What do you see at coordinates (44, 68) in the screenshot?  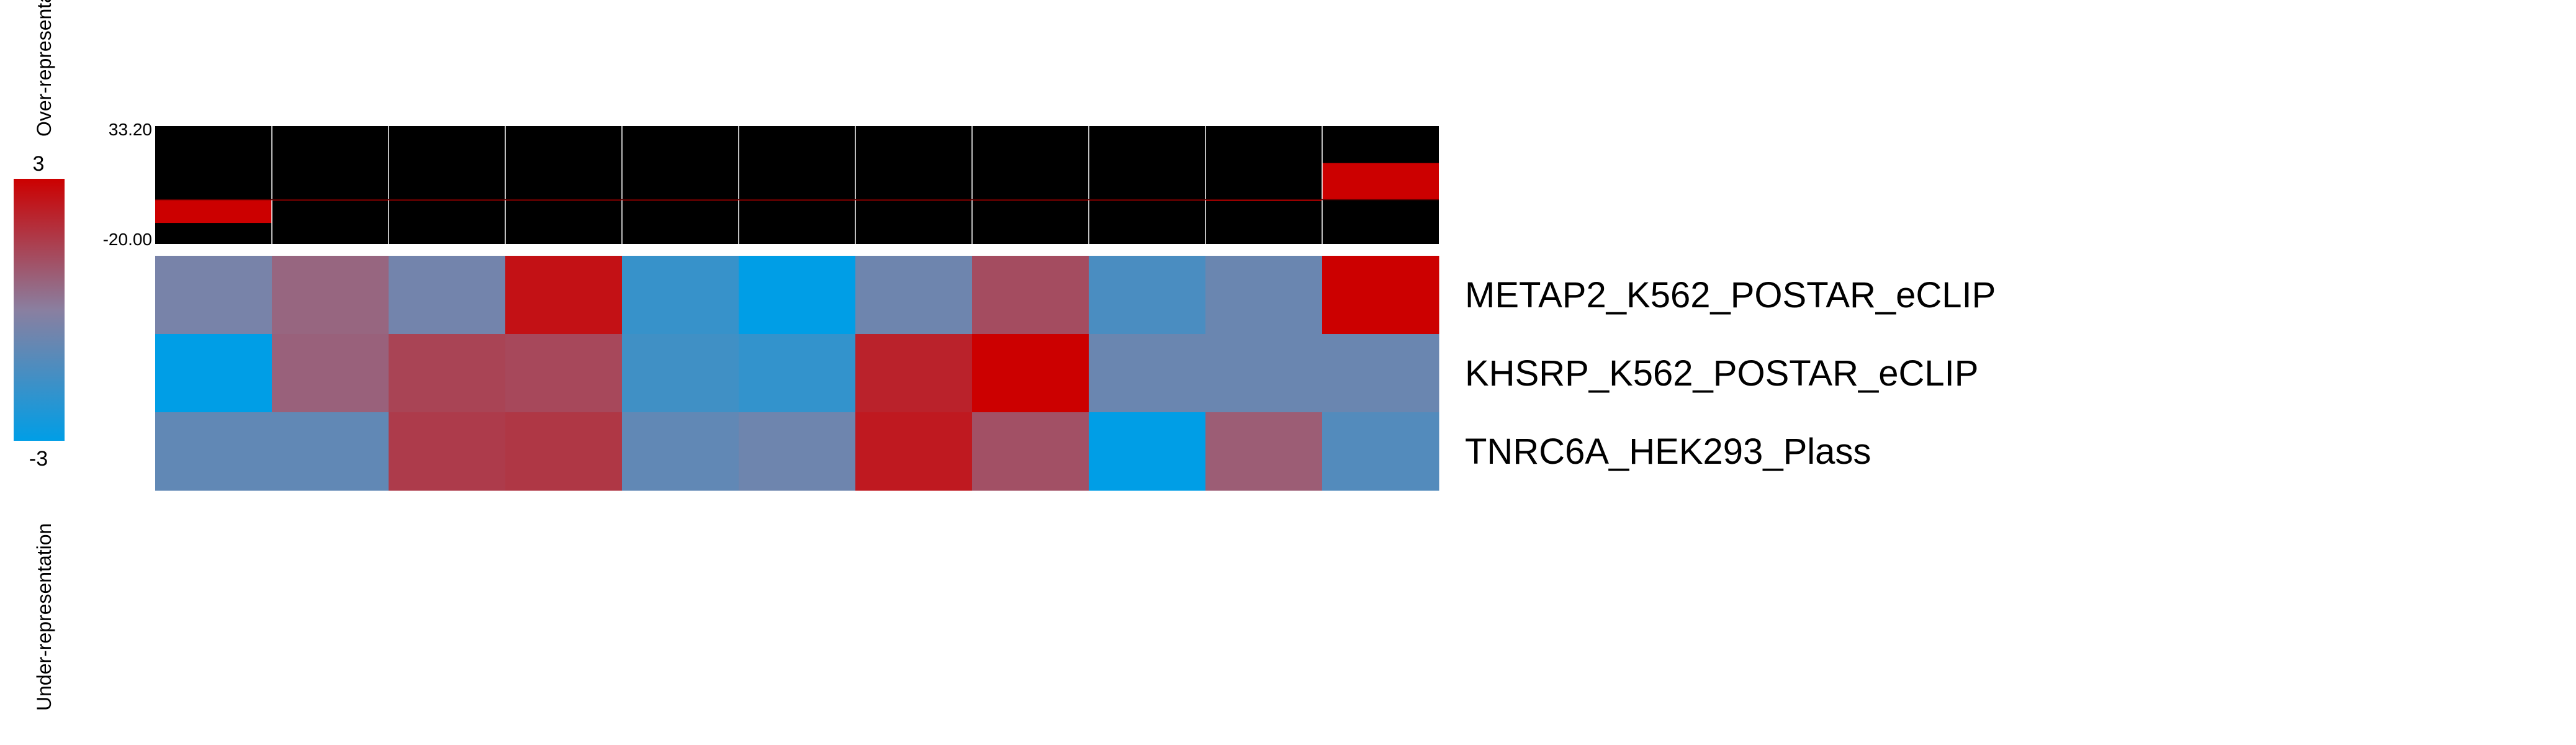 I see `over-representation-label: Over-representation` at bounding box center [44, 68].